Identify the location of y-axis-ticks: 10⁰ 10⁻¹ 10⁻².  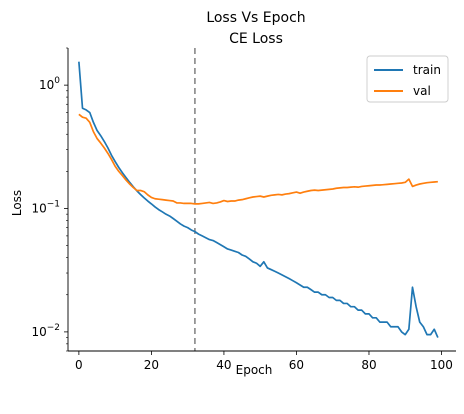
(49, 199).